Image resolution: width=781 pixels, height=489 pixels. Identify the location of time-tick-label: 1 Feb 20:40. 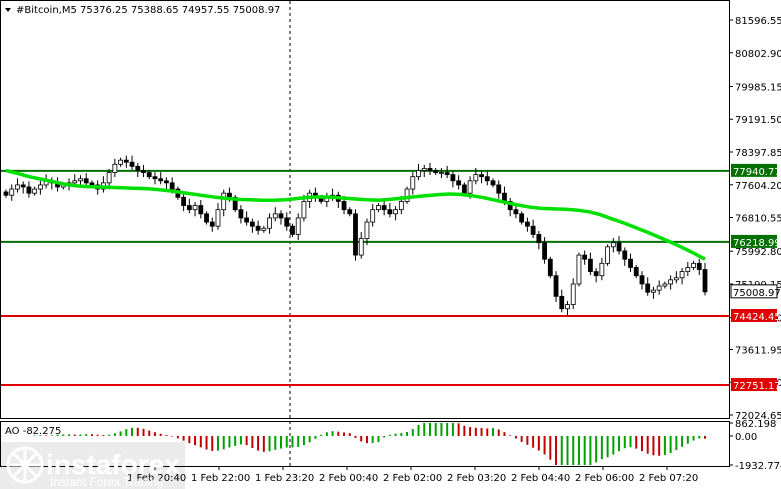
(156, 478).